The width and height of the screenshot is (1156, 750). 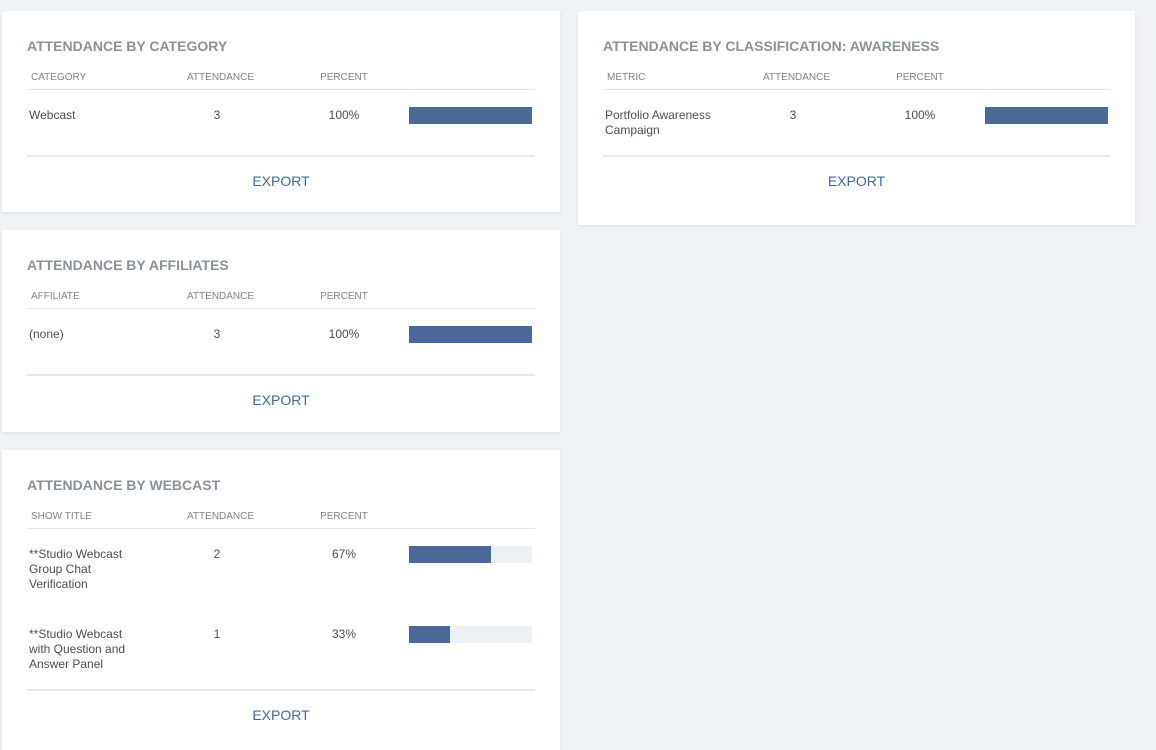 I want to click on table-header: METRIC ATTENDANCE PERCENT, so click(x=856, y=78).